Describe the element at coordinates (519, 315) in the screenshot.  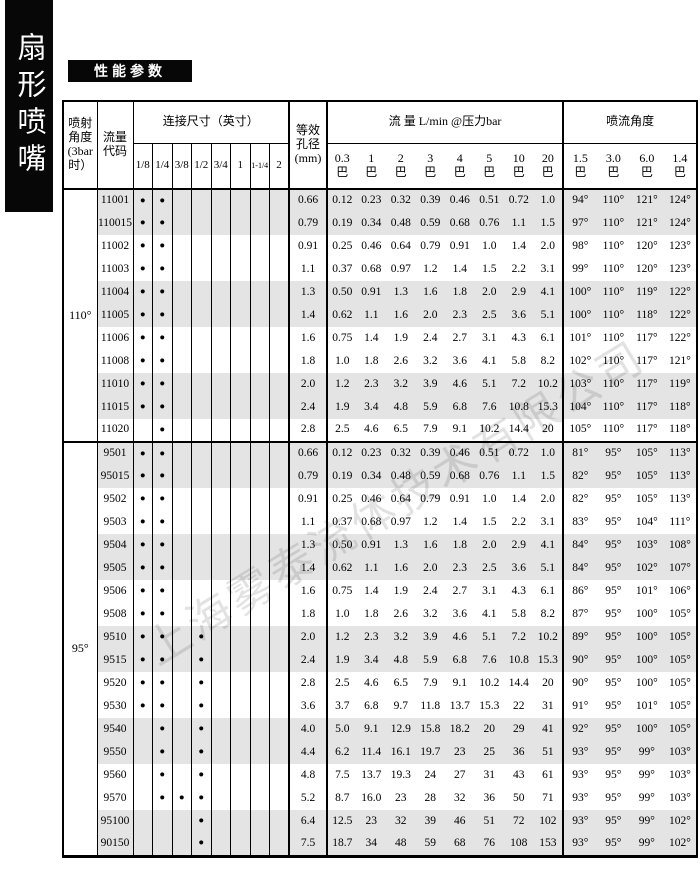
I see `flow-value-cell: 3.6` at that location.